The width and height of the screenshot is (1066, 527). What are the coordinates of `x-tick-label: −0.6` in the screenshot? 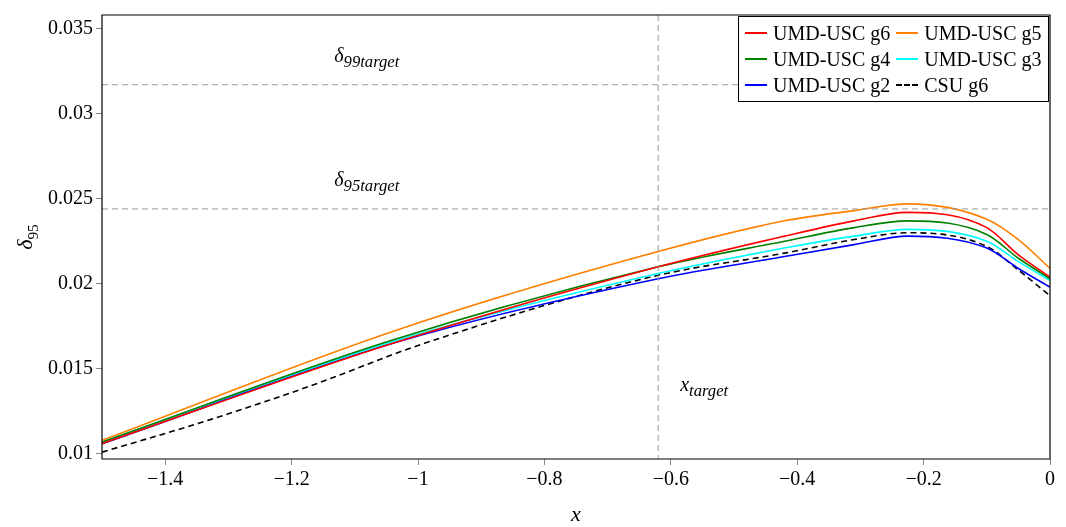 It's located at (670, 478).